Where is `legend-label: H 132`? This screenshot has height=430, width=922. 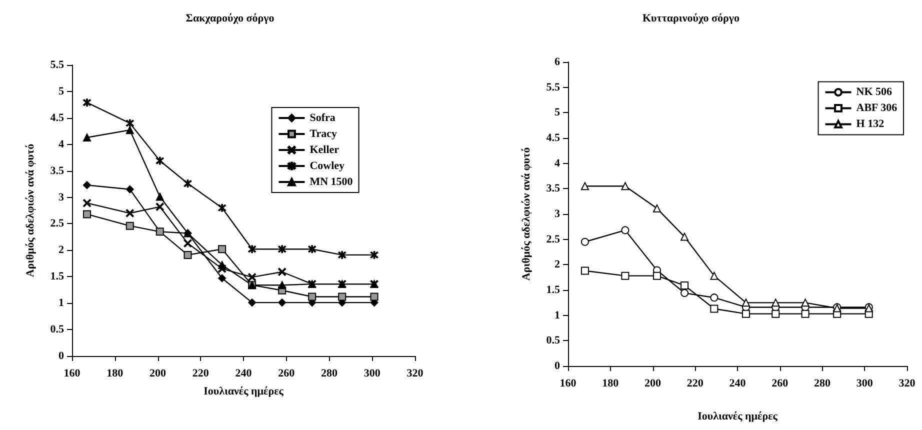 legend-label: H 132 is located at coordinates (870, 124).